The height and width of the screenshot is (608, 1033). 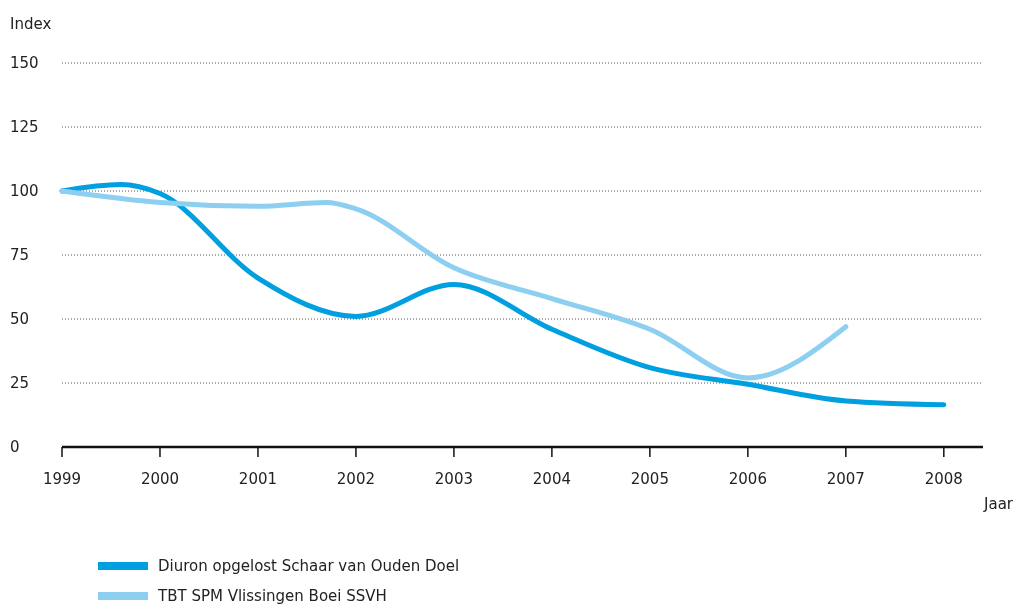 I want to click on y-tick-label: 100, so click(x=24, y=191).